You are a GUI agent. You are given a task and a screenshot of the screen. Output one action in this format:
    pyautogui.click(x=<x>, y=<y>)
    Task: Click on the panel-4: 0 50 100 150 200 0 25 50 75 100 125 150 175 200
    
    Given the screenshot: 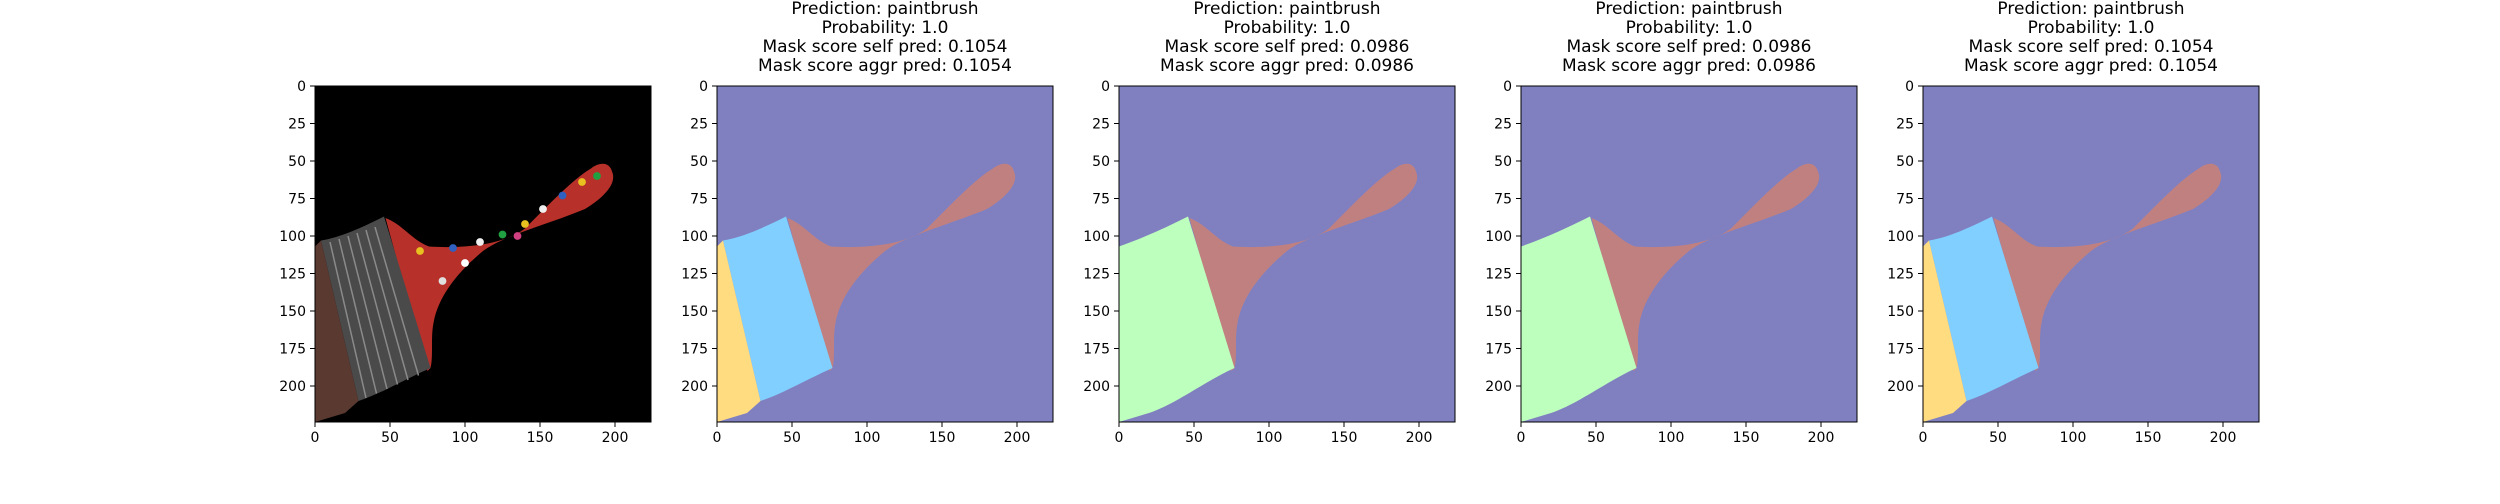 What is the action you would take?
    pyautogui.click(x=1671, y=262)
    